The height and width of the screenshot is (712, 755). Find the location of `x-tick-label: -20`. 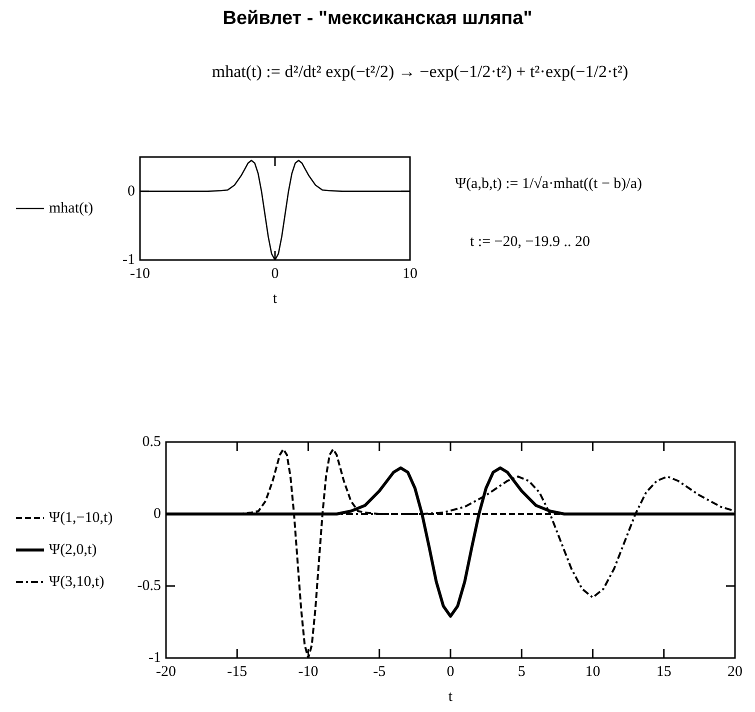

x-tick-label: -20 is located at coordinates (166, 672).